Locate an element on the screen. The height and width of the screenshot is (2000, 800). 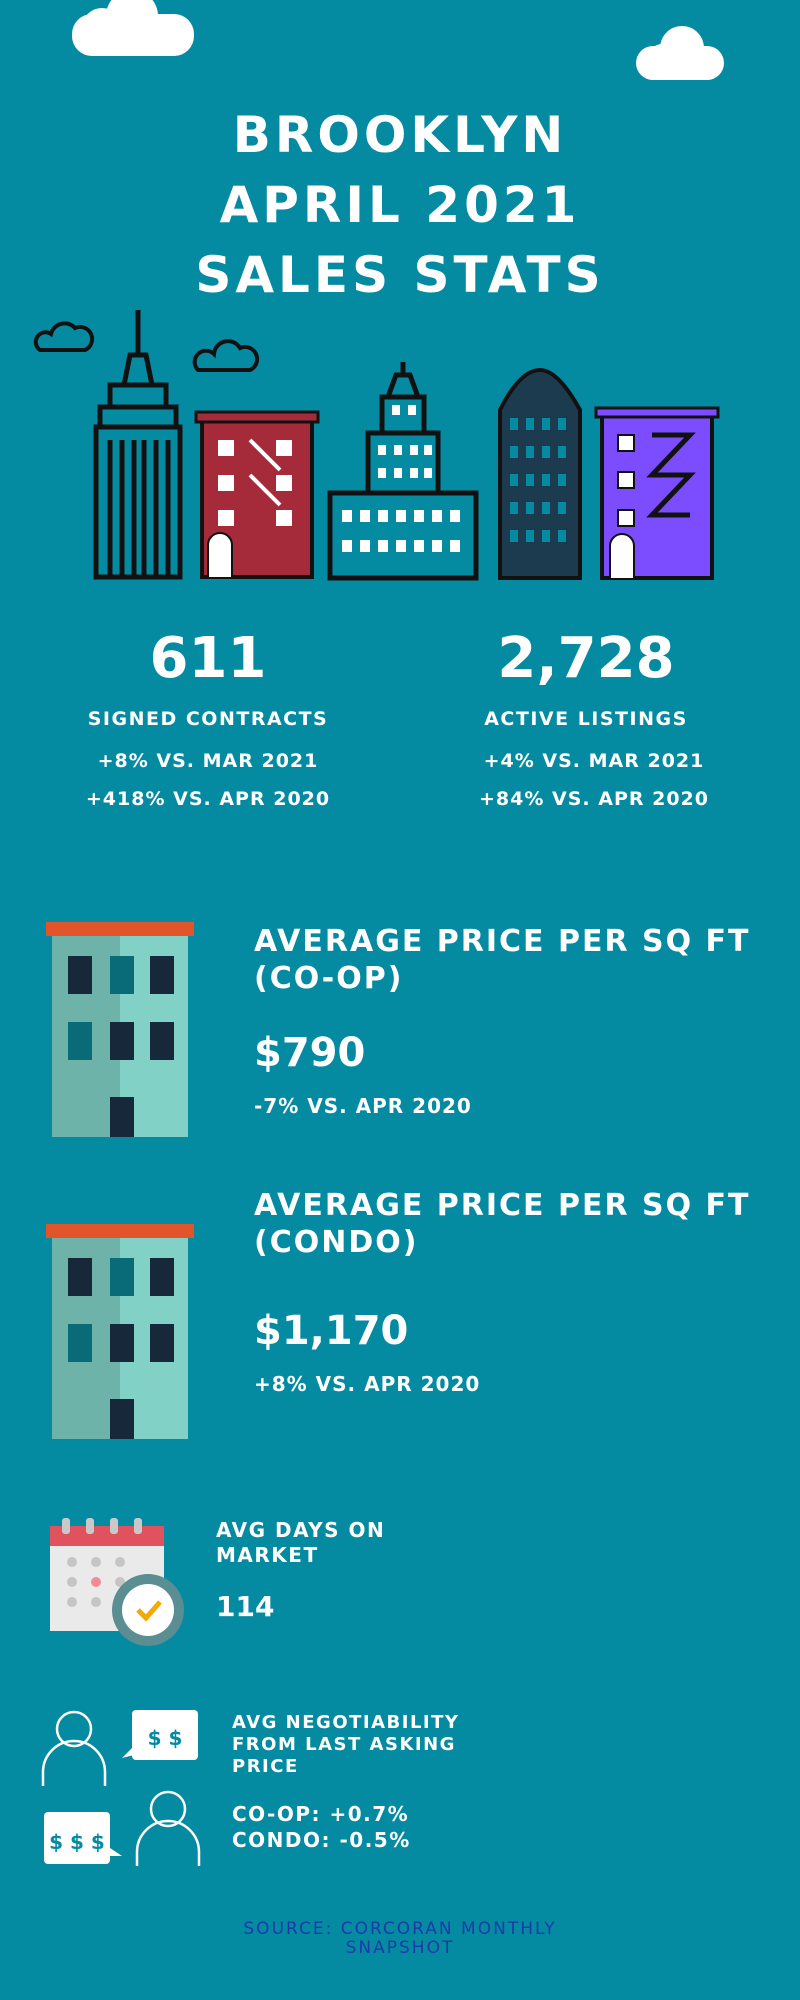
coop-price: $790 is located at coordinates (310, 1053).